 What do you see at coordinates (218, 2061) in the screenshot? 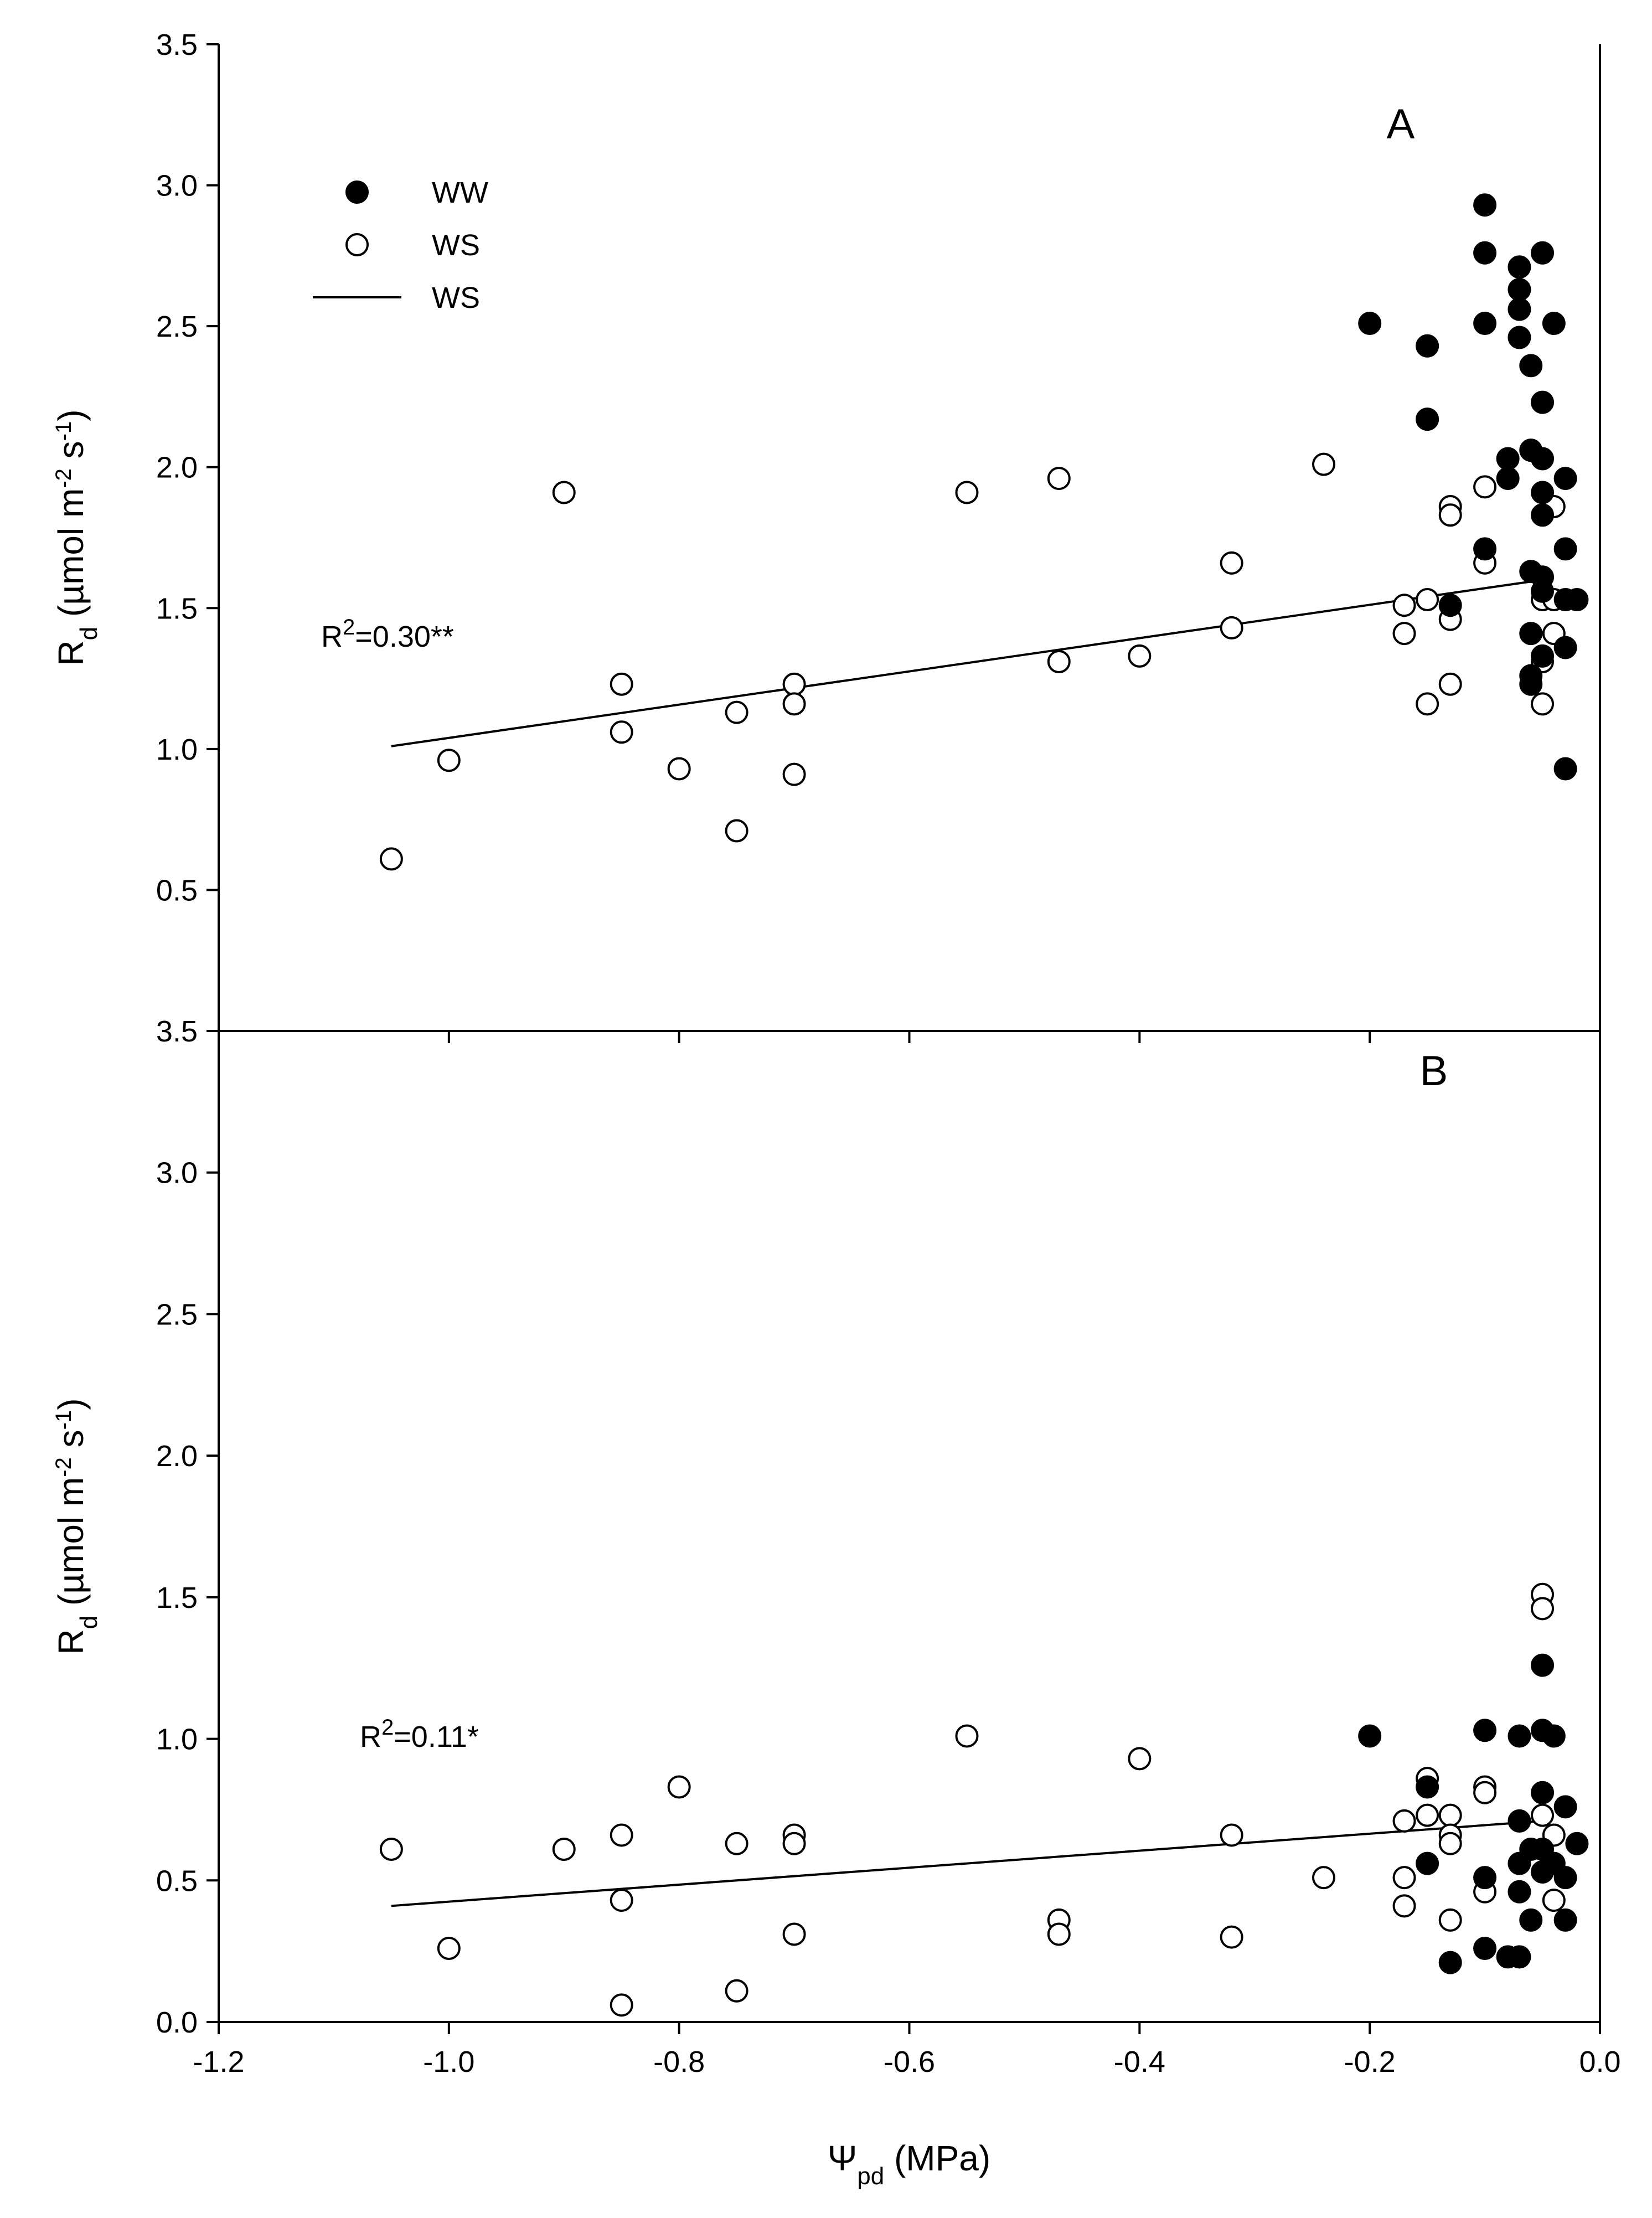
I see `panel-b-x-tick-label: -1.2` at bounding box center [218, 2061].